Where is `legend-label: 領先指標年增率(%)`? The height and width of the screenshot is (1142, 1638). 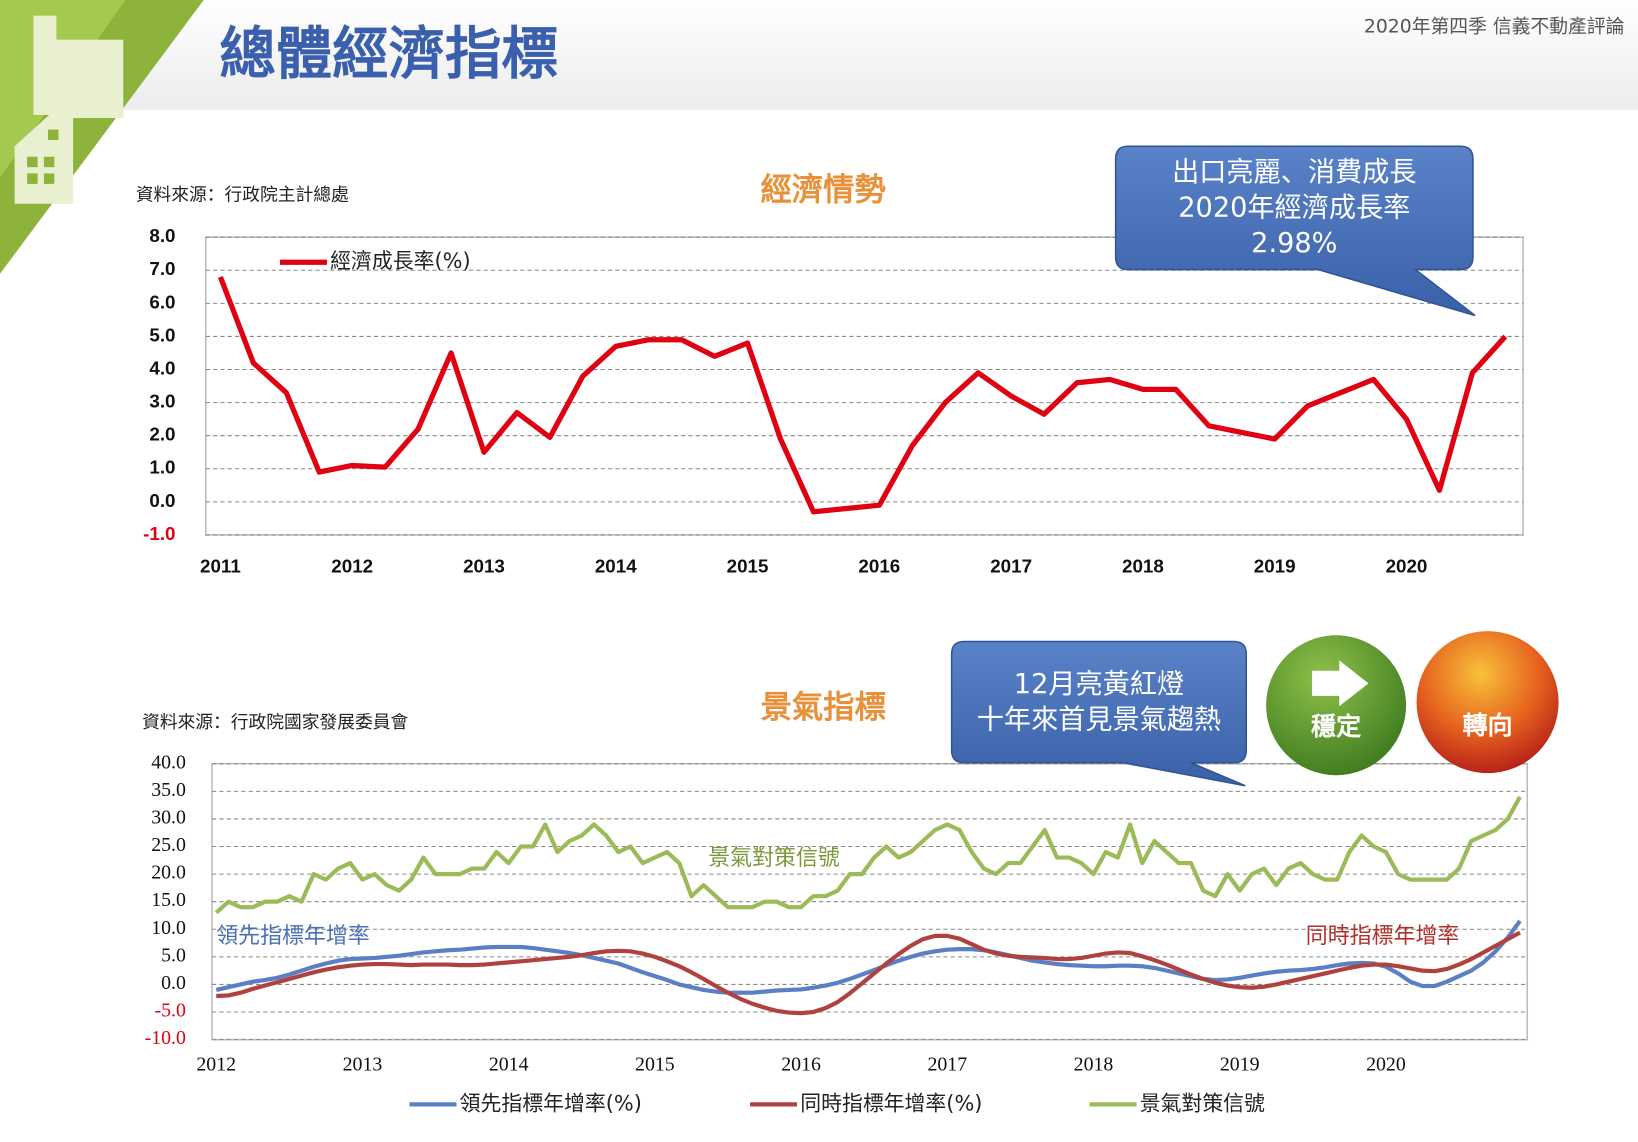
legend-label: 領先指標年增率(%) is located at coordinates (551, 1103).